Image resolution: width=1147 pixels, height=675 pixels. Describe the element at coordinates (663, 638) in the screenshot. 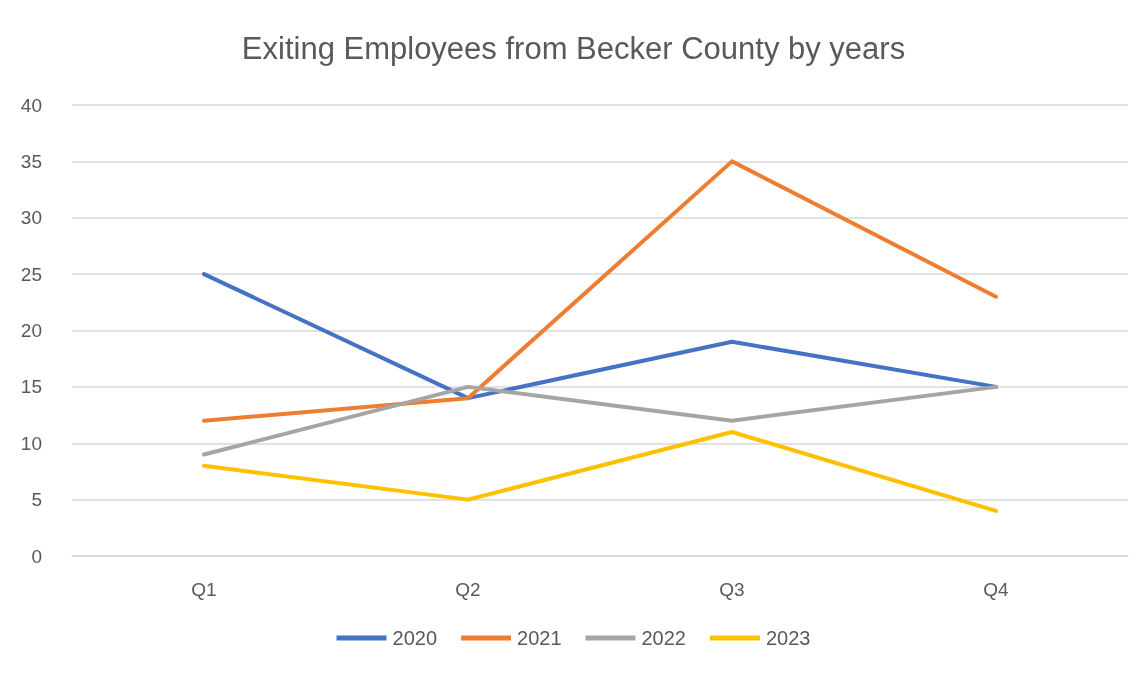

I see `legend-label: 2022` at that location.